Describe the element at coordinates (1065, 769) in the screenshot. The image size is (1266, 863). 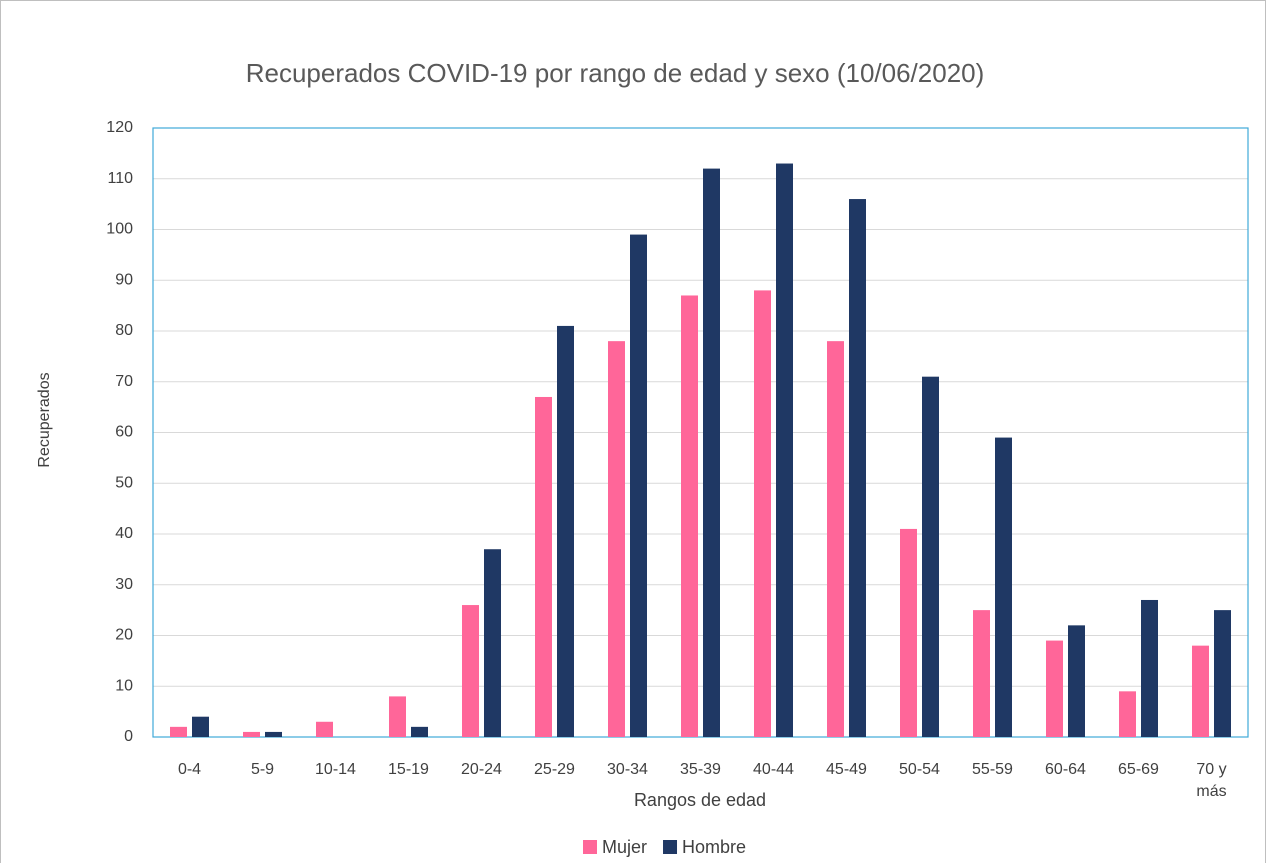
I see `x-tick-label: 60-64` at that location.